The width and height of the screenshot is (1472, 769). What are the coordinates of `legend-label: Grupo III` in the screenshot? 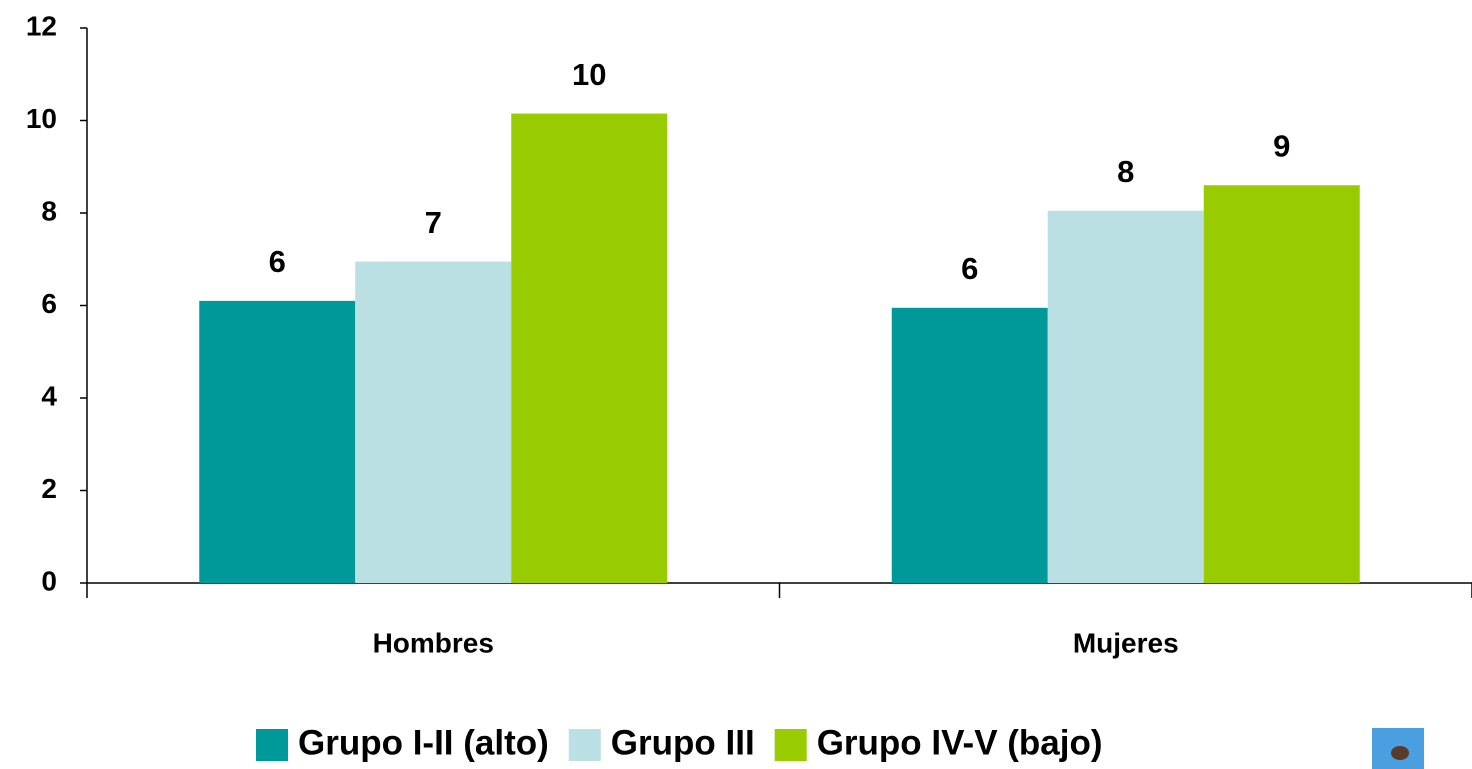 It's located at (683, 742).